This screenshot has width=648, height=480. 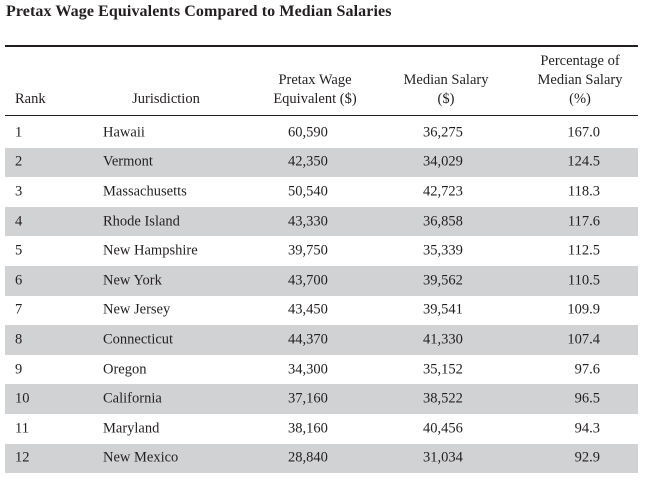 What do you see at coordinates (308, 309) in the screenshot?
I see `cell-pretax: 43,450` at bounding box center [308, 309].